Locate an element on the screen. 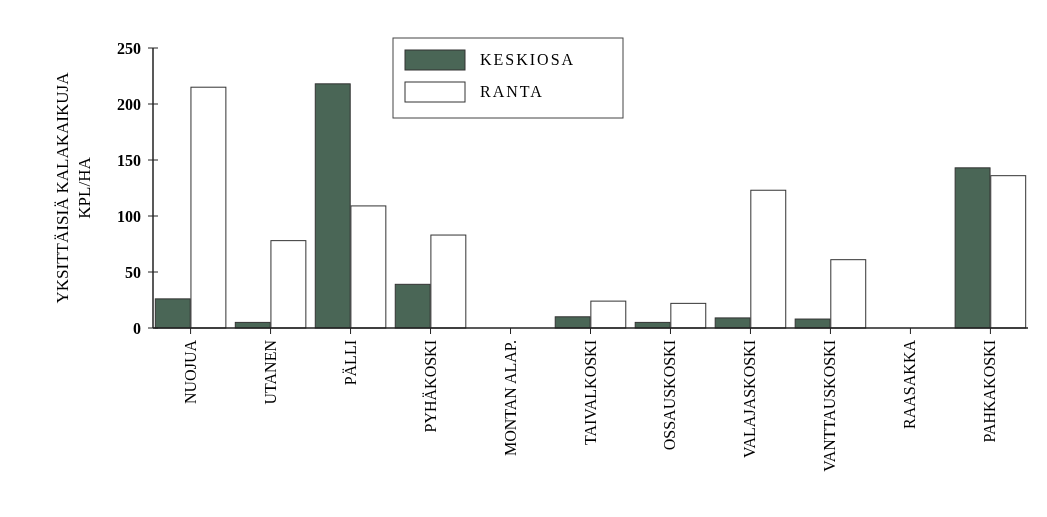 The width and height of the screenshot is (1047, 517). x-tick-label: VALAJASKOSKI is located at coordinates (750, 399).